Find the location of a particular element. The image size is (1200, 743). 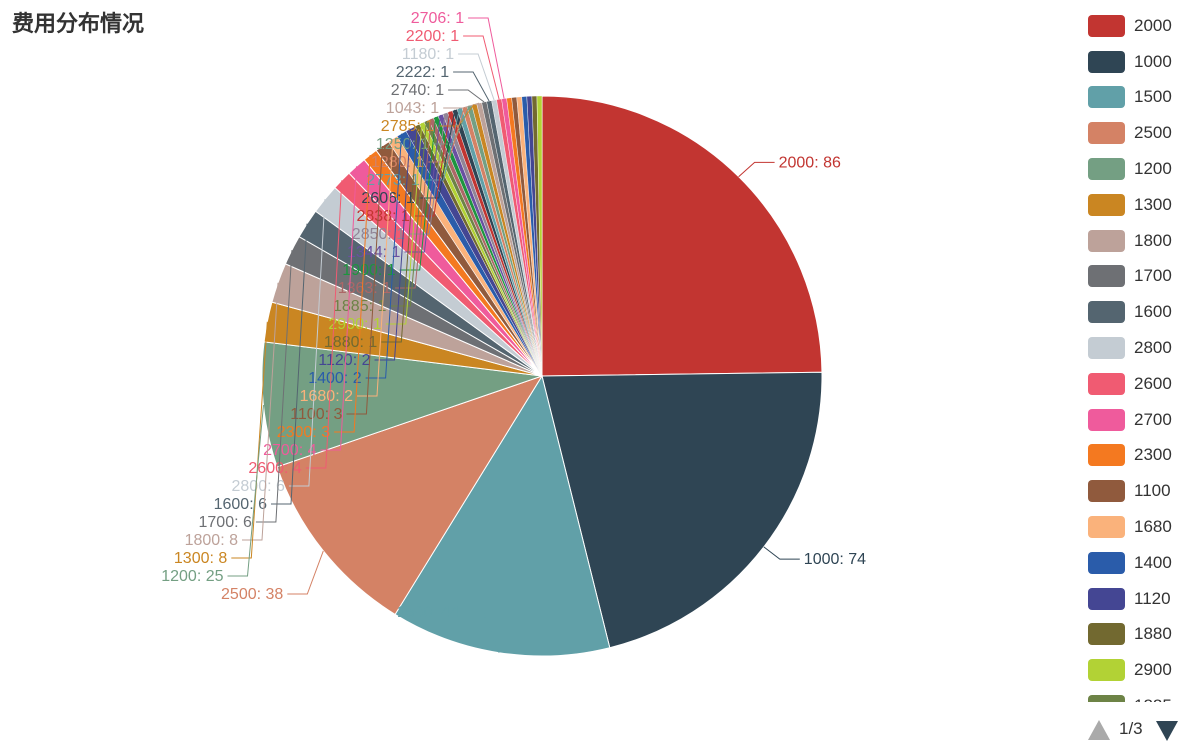

slice-label: 2740: 1 is located at coordinates (417, 90).